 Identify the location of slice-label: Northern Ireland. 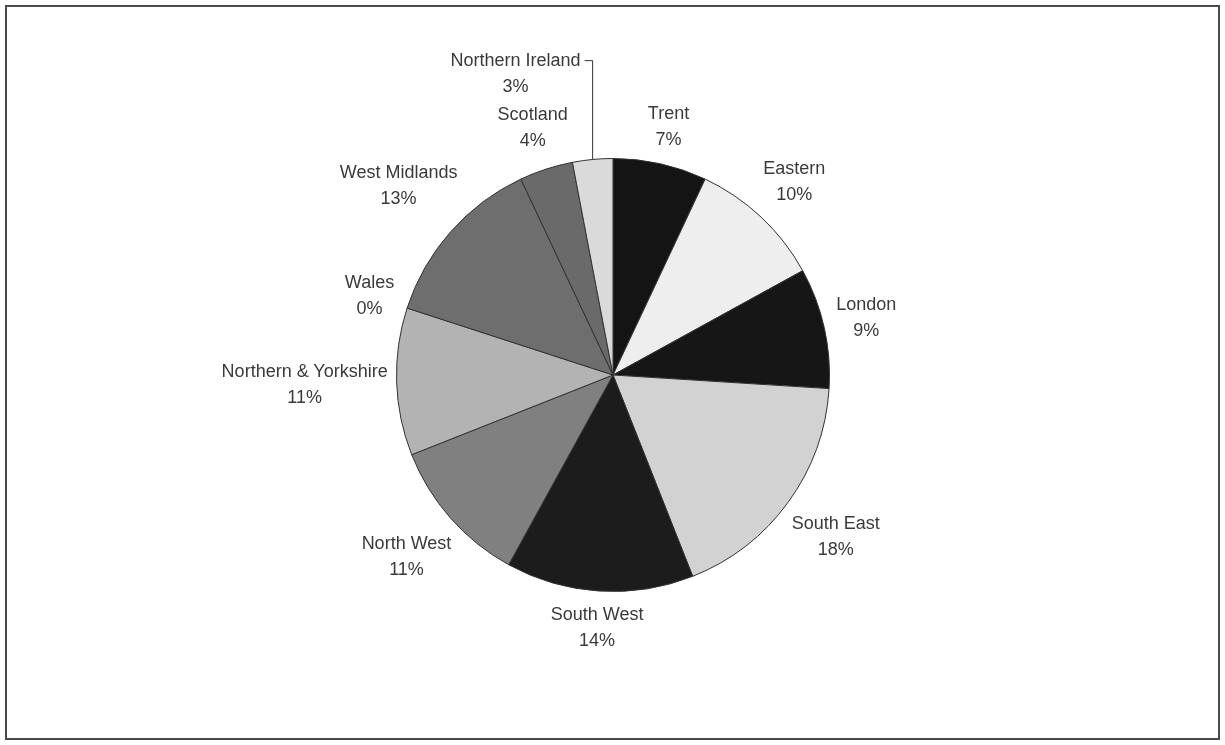
(515, 59).